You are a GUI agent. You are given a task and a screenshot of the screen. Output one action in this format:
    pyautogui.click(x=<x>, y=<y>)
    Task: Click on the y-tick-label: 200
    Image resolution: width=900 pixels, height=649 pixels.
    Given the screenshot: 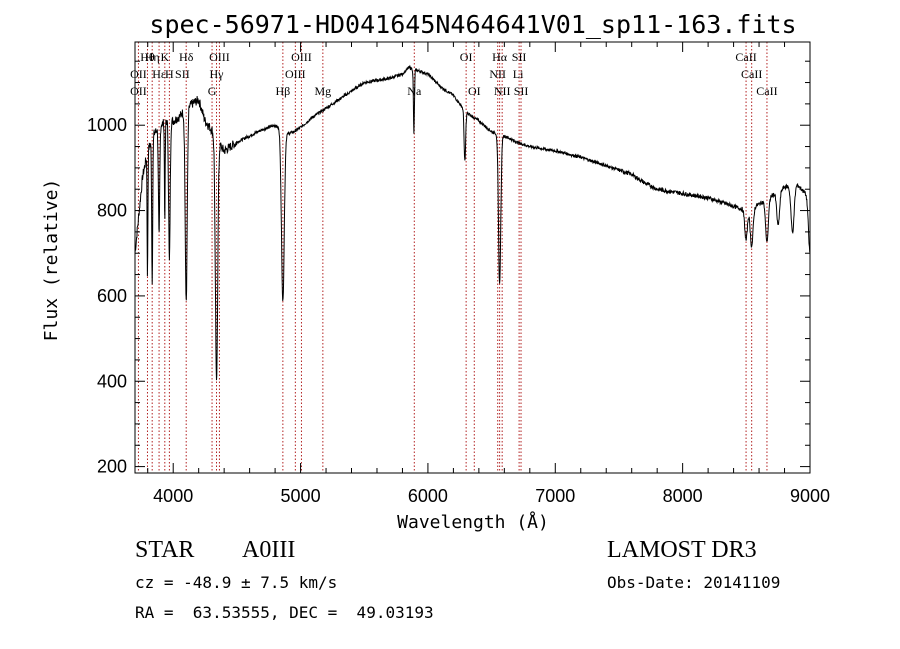 What is the action you would take?
    pyautogui.click(x=112, y=467)
    